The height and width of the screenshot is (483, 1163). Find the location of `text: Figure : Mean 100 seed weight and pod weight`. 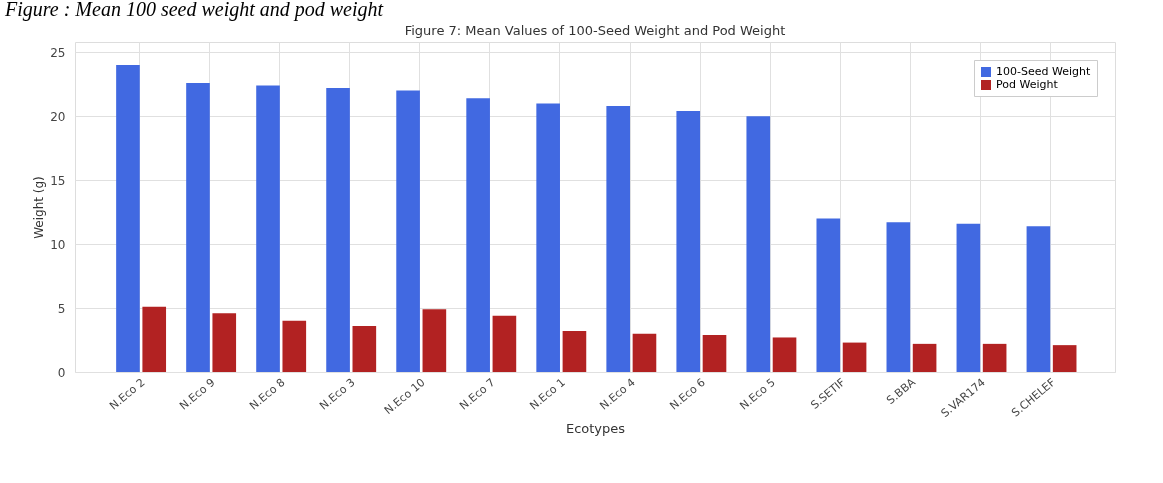

text: Figure : Mean 100 seed weight and pod weight is located at coordinates (194, 10).